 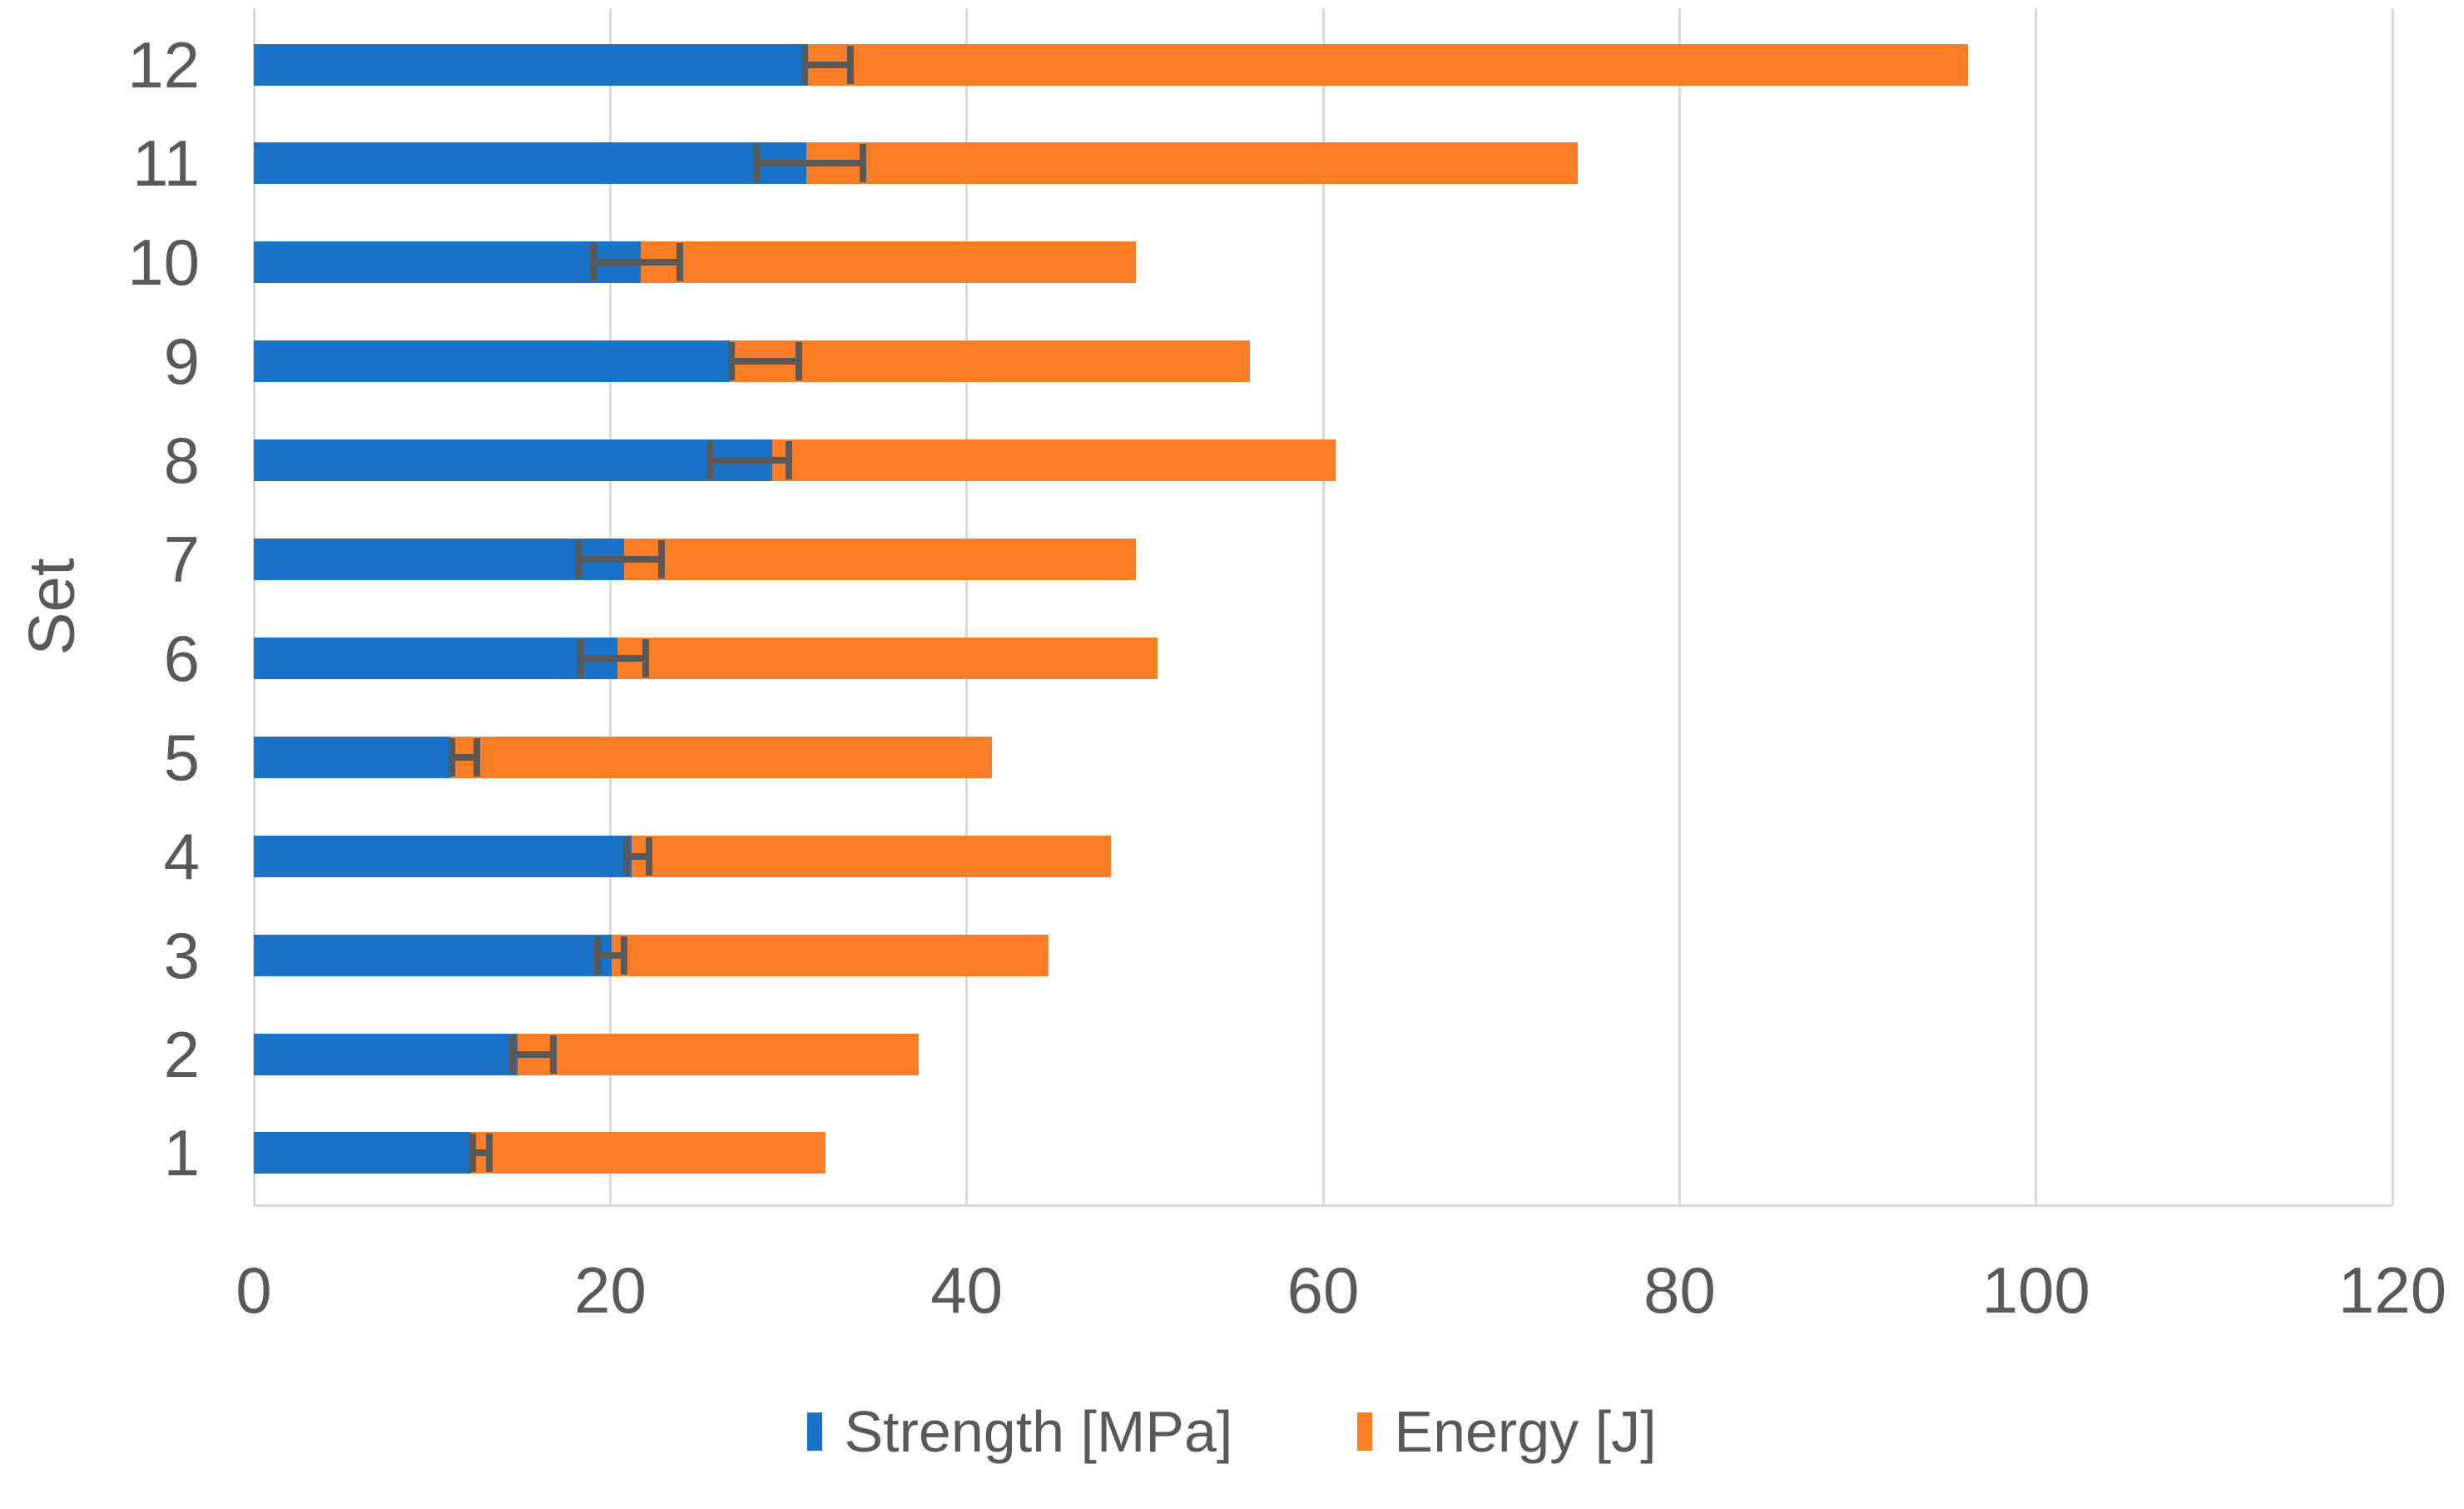 I want to click on legend-item-energy: Energy [J], so click(x=1507, y=1431).